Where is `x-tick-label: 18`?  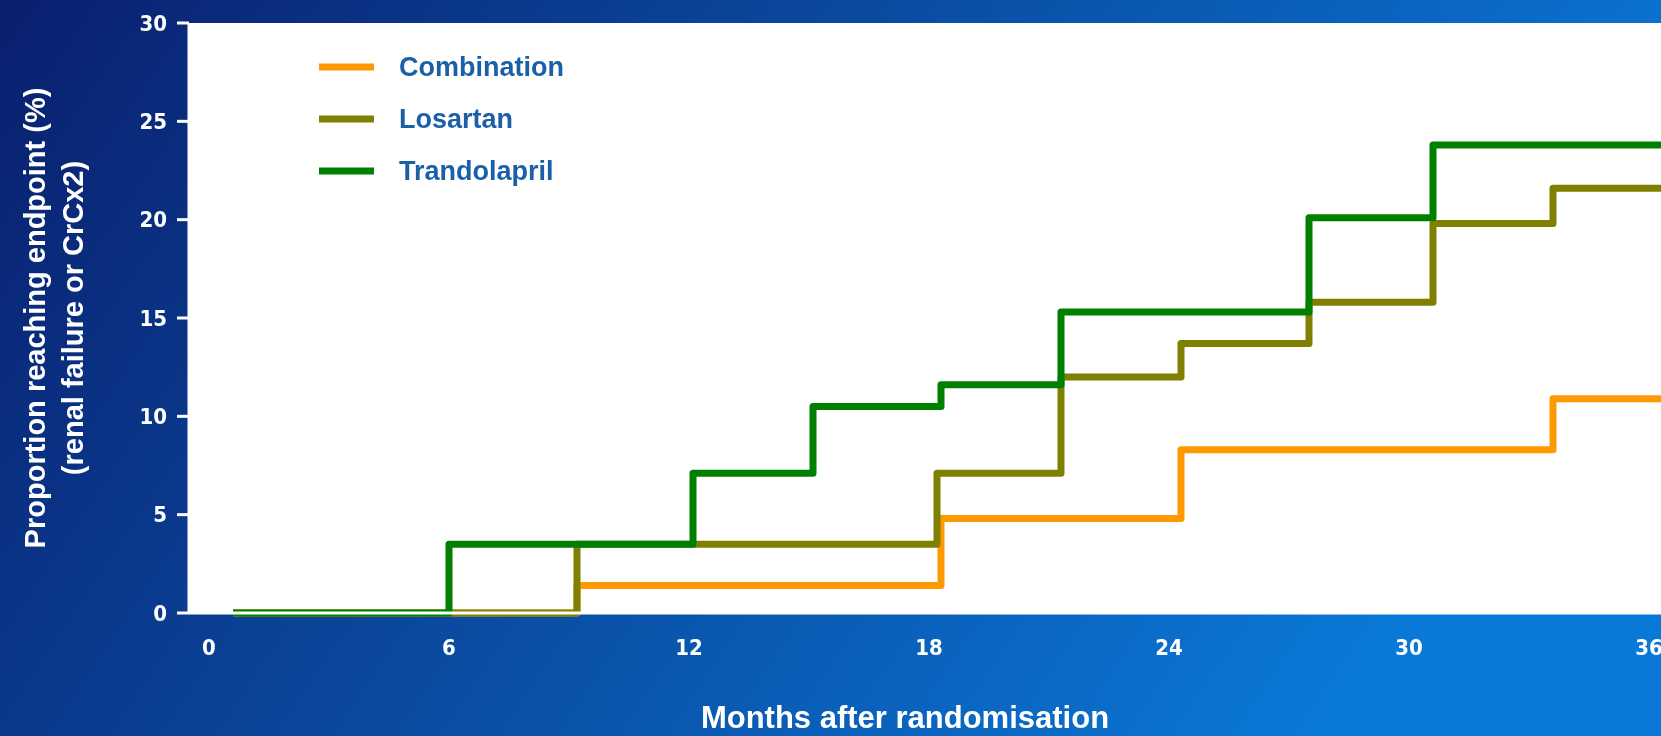 x-tick-label: 18 is located at coordinates (929, 647).